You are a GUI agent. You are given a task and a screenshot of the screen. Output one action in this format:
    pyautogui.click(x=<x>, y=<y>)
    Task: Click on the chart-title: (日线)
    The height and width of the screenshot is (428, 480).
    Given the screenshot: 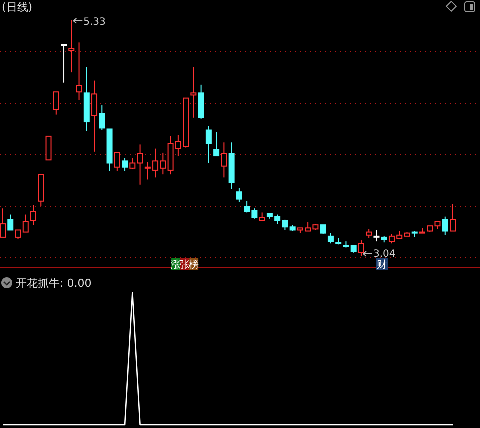 What is the action you would take?
    pyautogui.click(x=17, y=7)
    